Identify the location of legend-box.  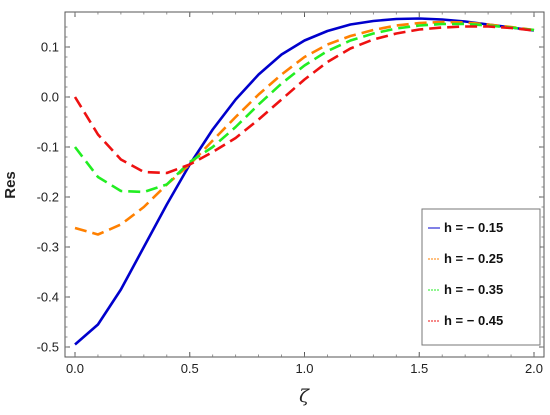
(481, 277).